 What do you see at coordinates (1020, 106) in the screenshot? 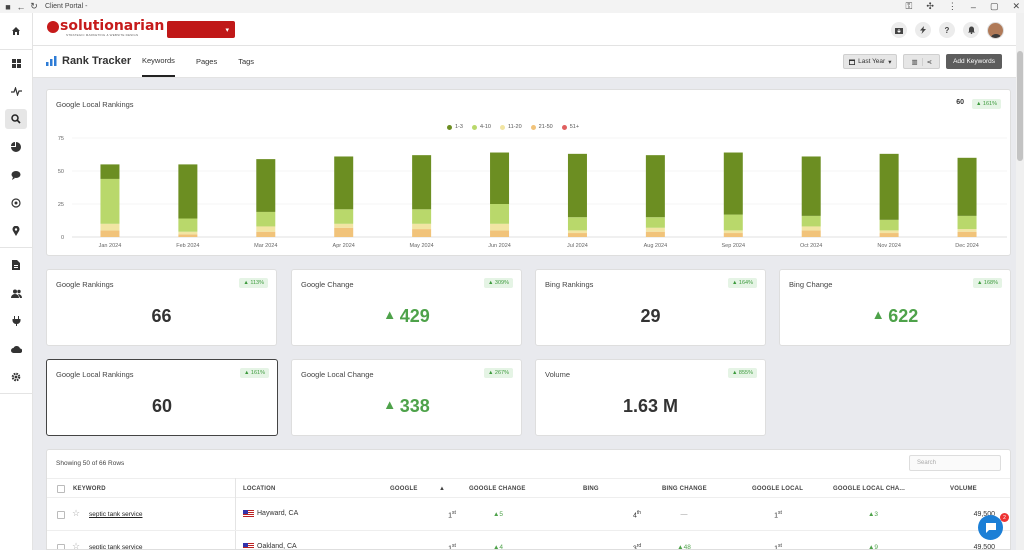
I see `scrollbar-thumb` at bounding box center [1020, 106].